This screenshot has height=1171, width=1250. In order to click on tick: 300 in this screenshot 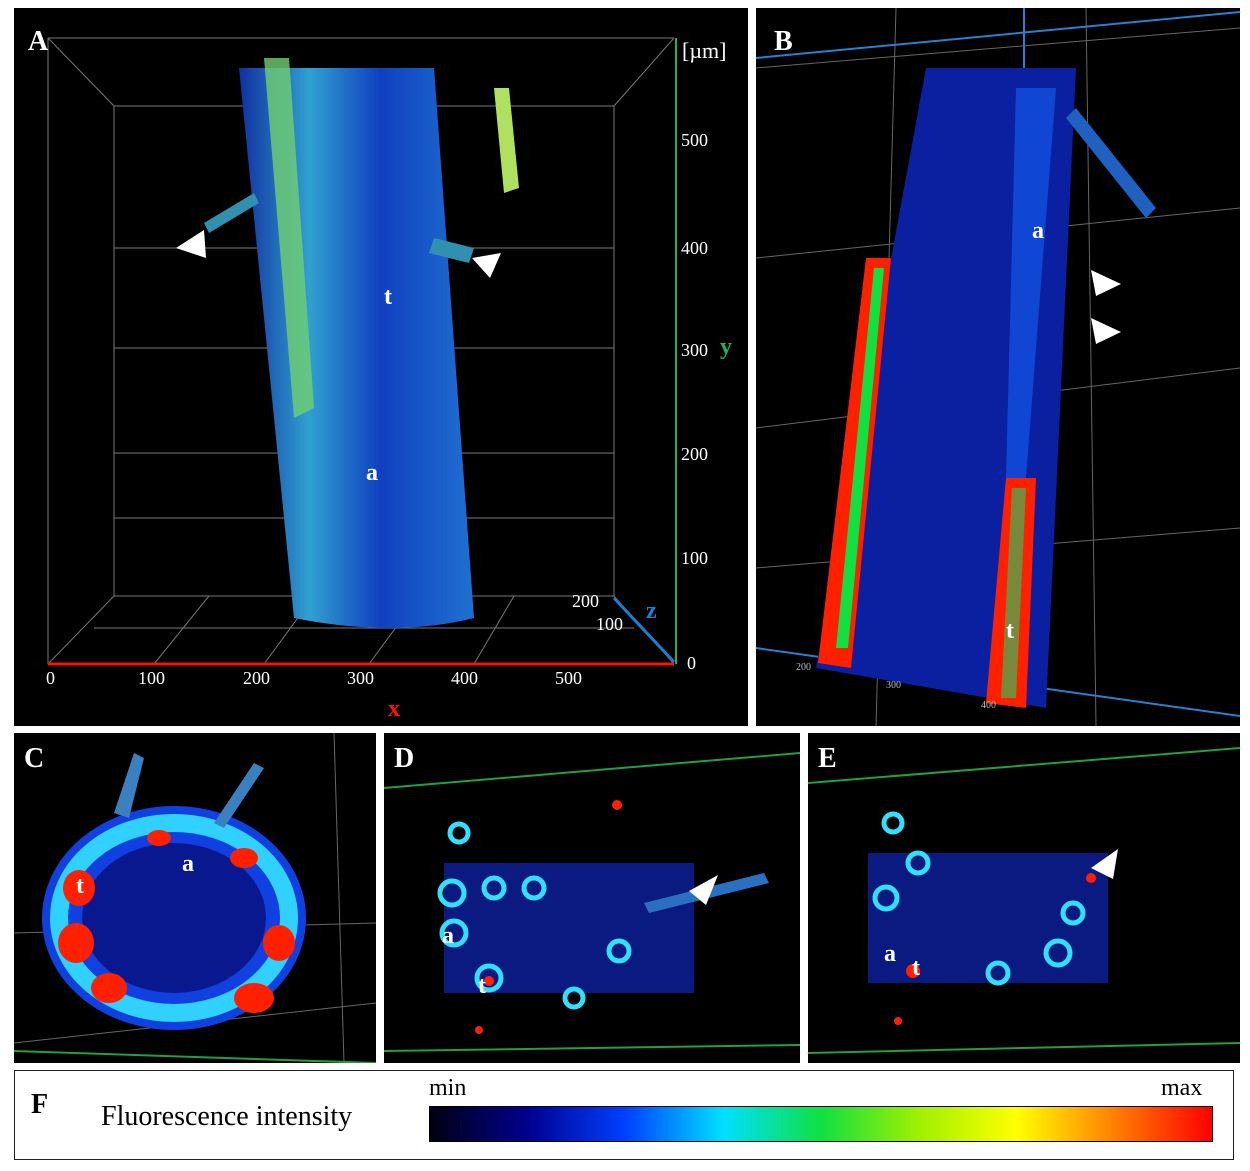, I will do `click(893, 685)`.